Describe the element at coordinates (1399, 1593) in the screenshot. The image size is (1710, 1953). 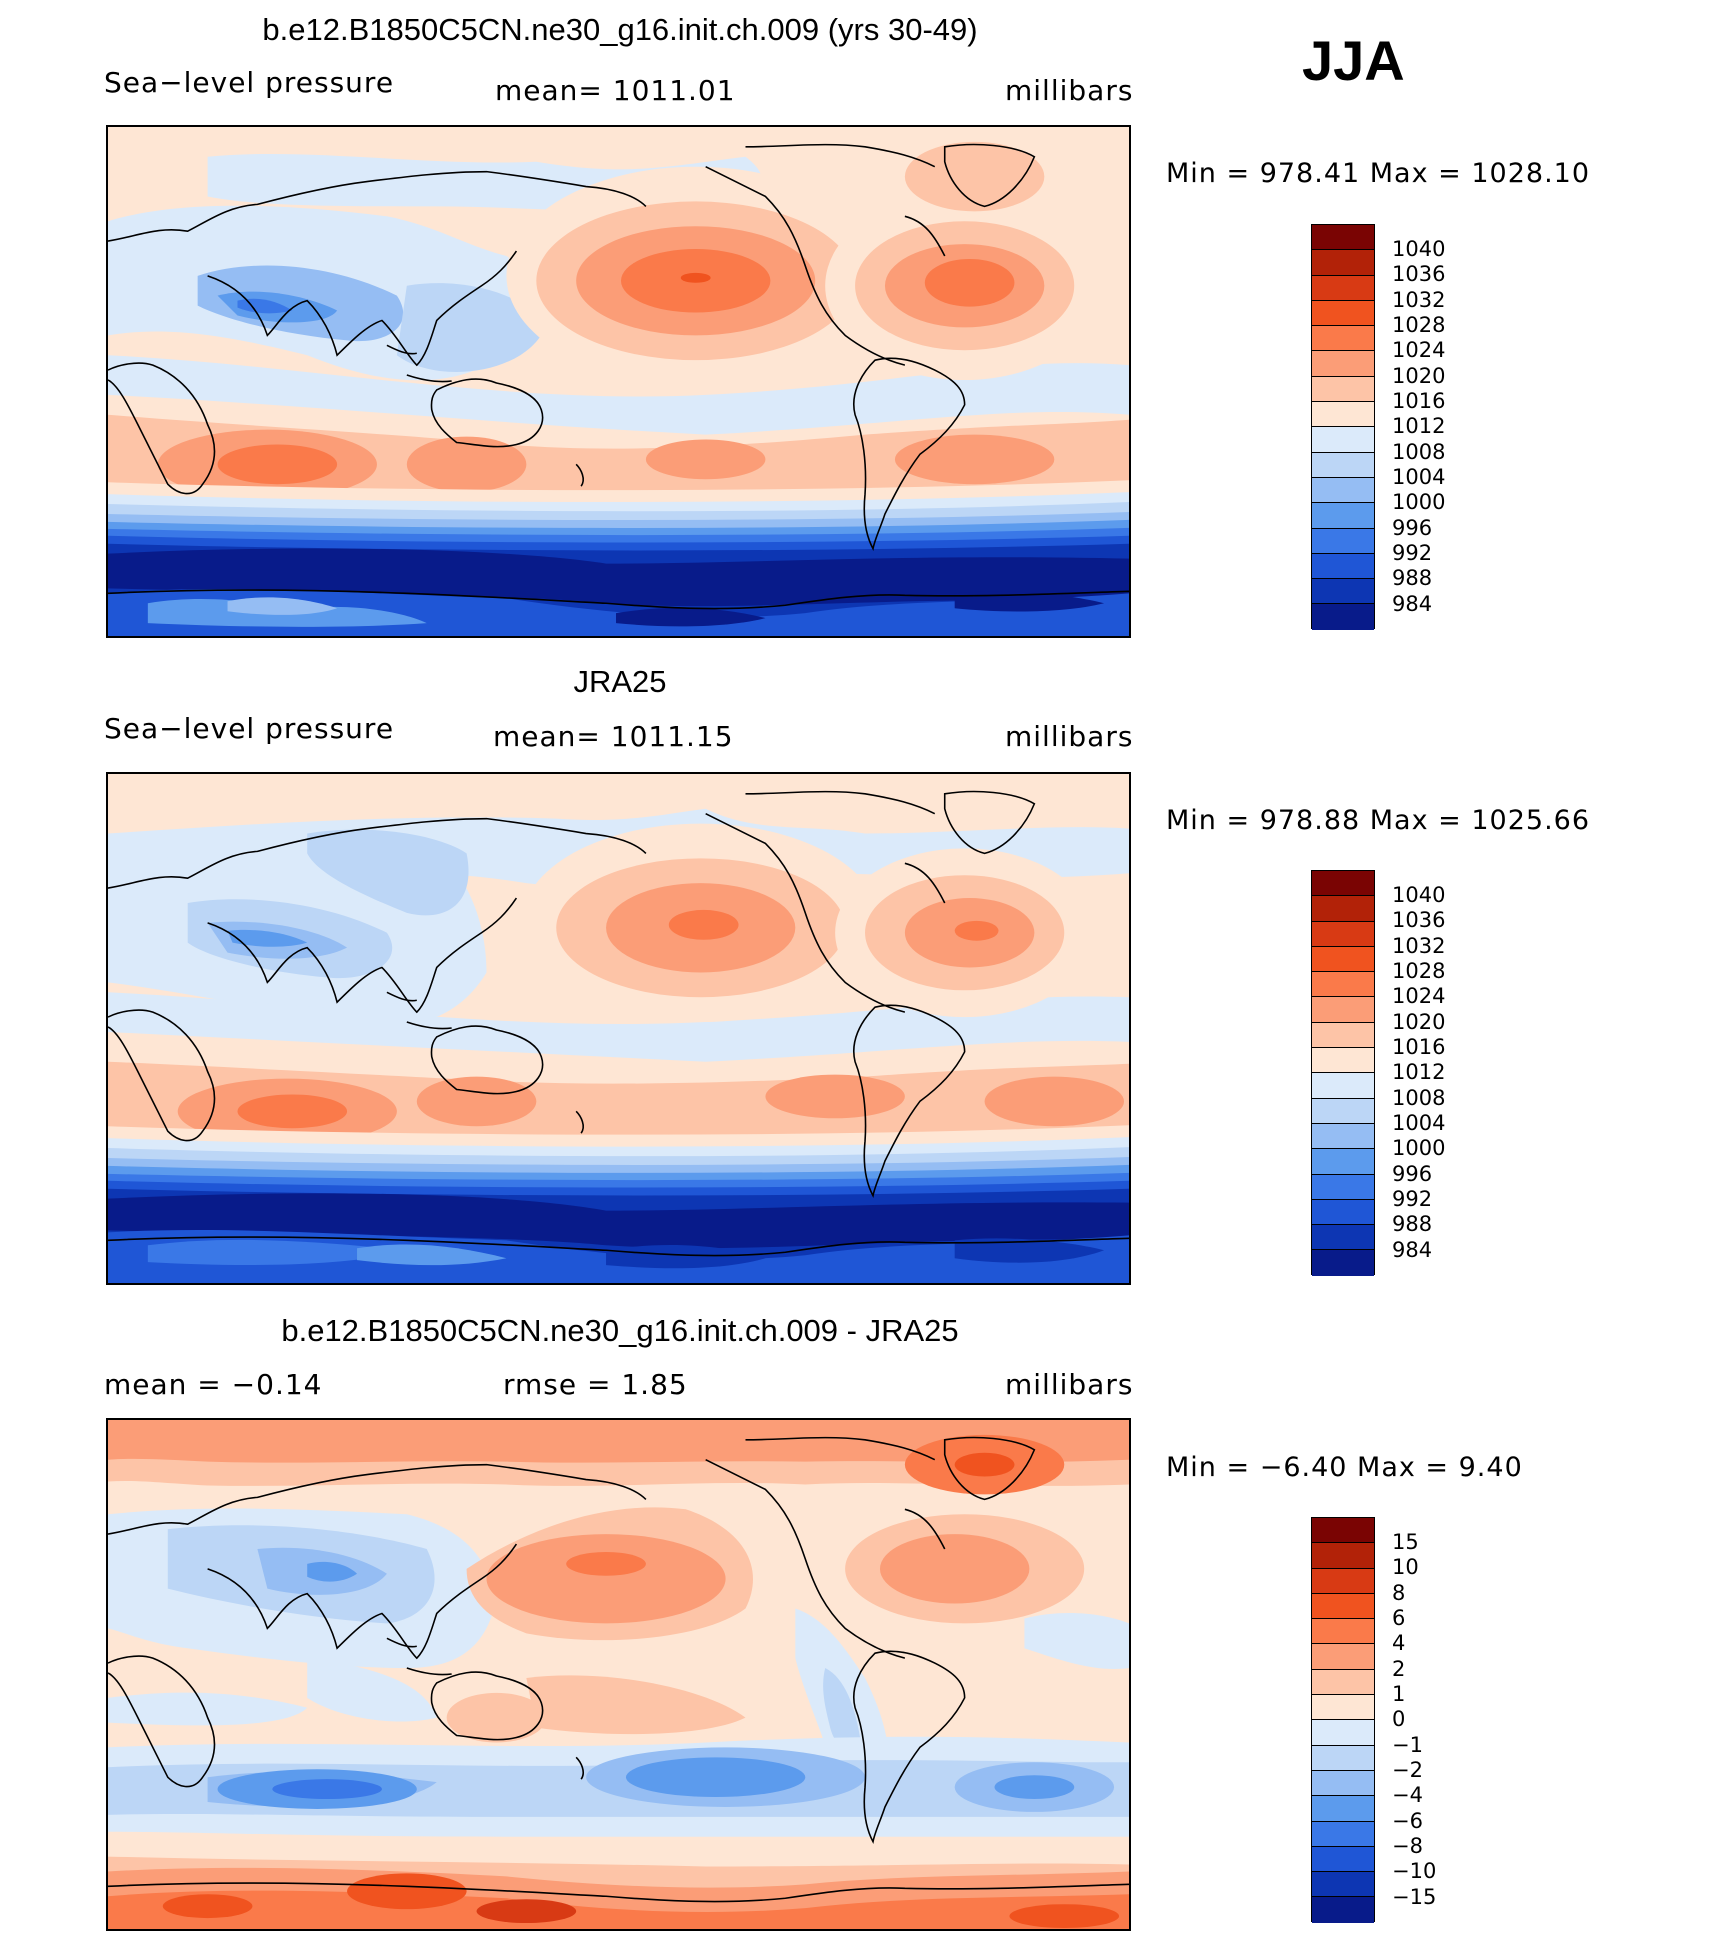
I see `colorbar-label: 8` at that location.